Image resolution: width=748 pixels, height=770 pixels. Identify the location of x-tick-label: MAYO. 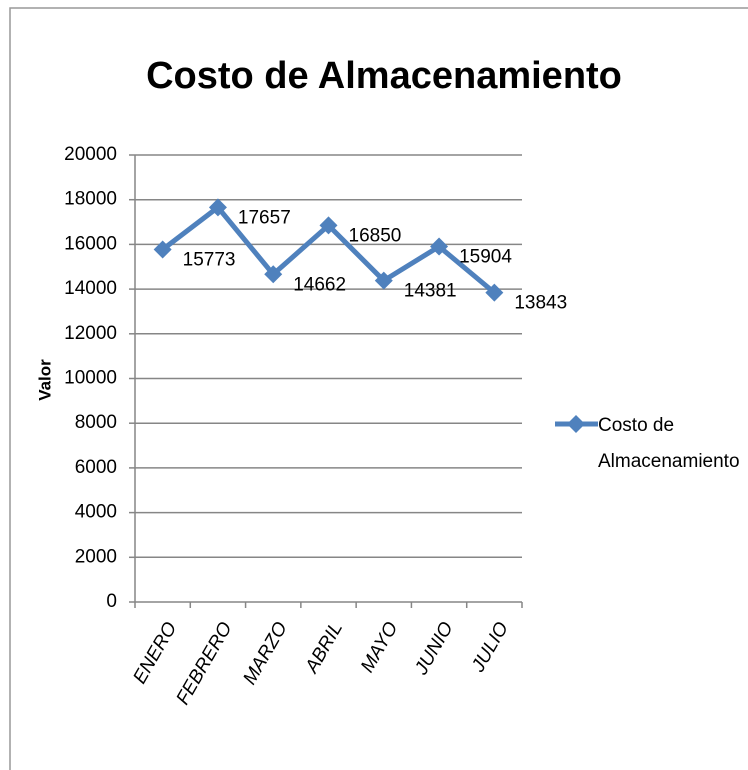
(380, 647).